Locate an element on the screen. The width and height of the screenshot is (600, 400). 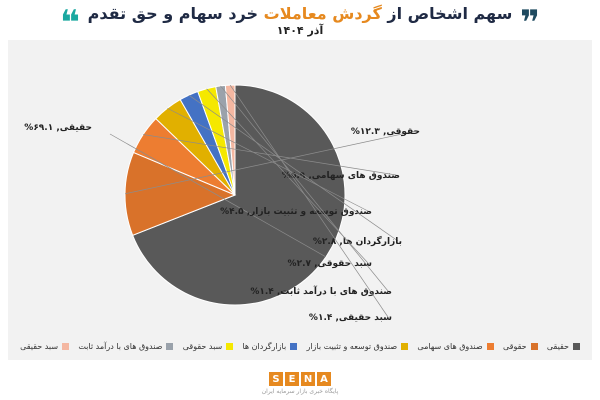
legend-item: صندوق توسعه و تثبیت بازار is located at coordinates (357, 346).